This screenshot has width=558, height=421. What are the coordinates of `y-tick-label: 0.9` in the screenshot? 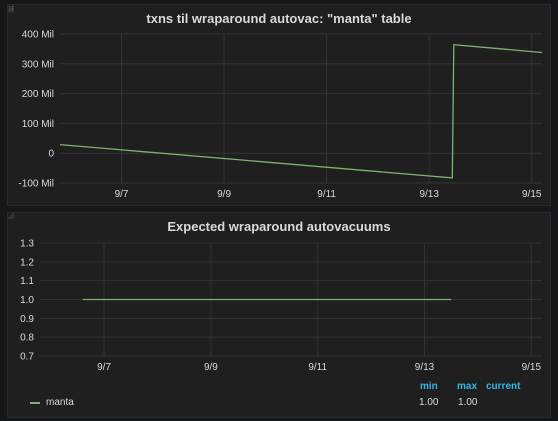 It's located at (27, 319).